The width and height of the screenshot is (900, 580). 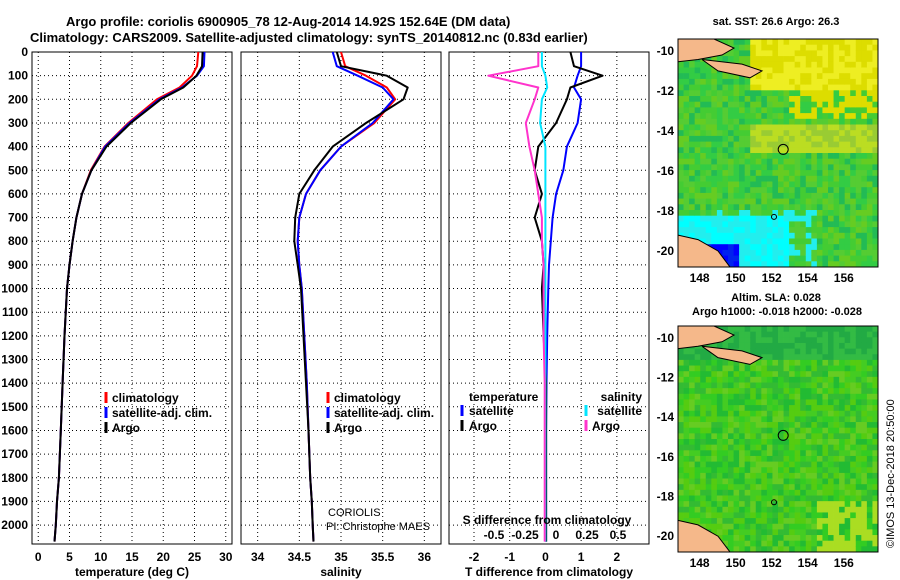 I want to click on legend-label-climatology: climatology, so click(x=145, y=398).